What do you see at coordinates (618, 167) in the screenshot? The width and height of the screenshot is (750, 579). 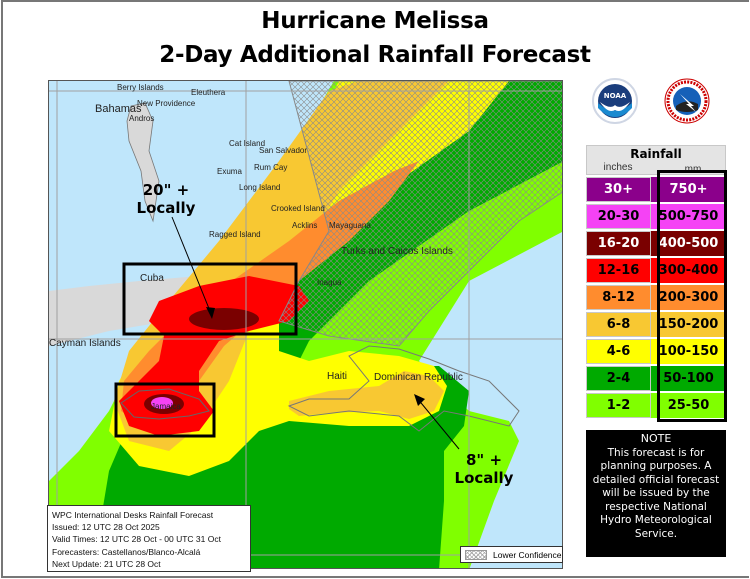 I see `legend-col-inches: inches` at bounding box center [618, 167].